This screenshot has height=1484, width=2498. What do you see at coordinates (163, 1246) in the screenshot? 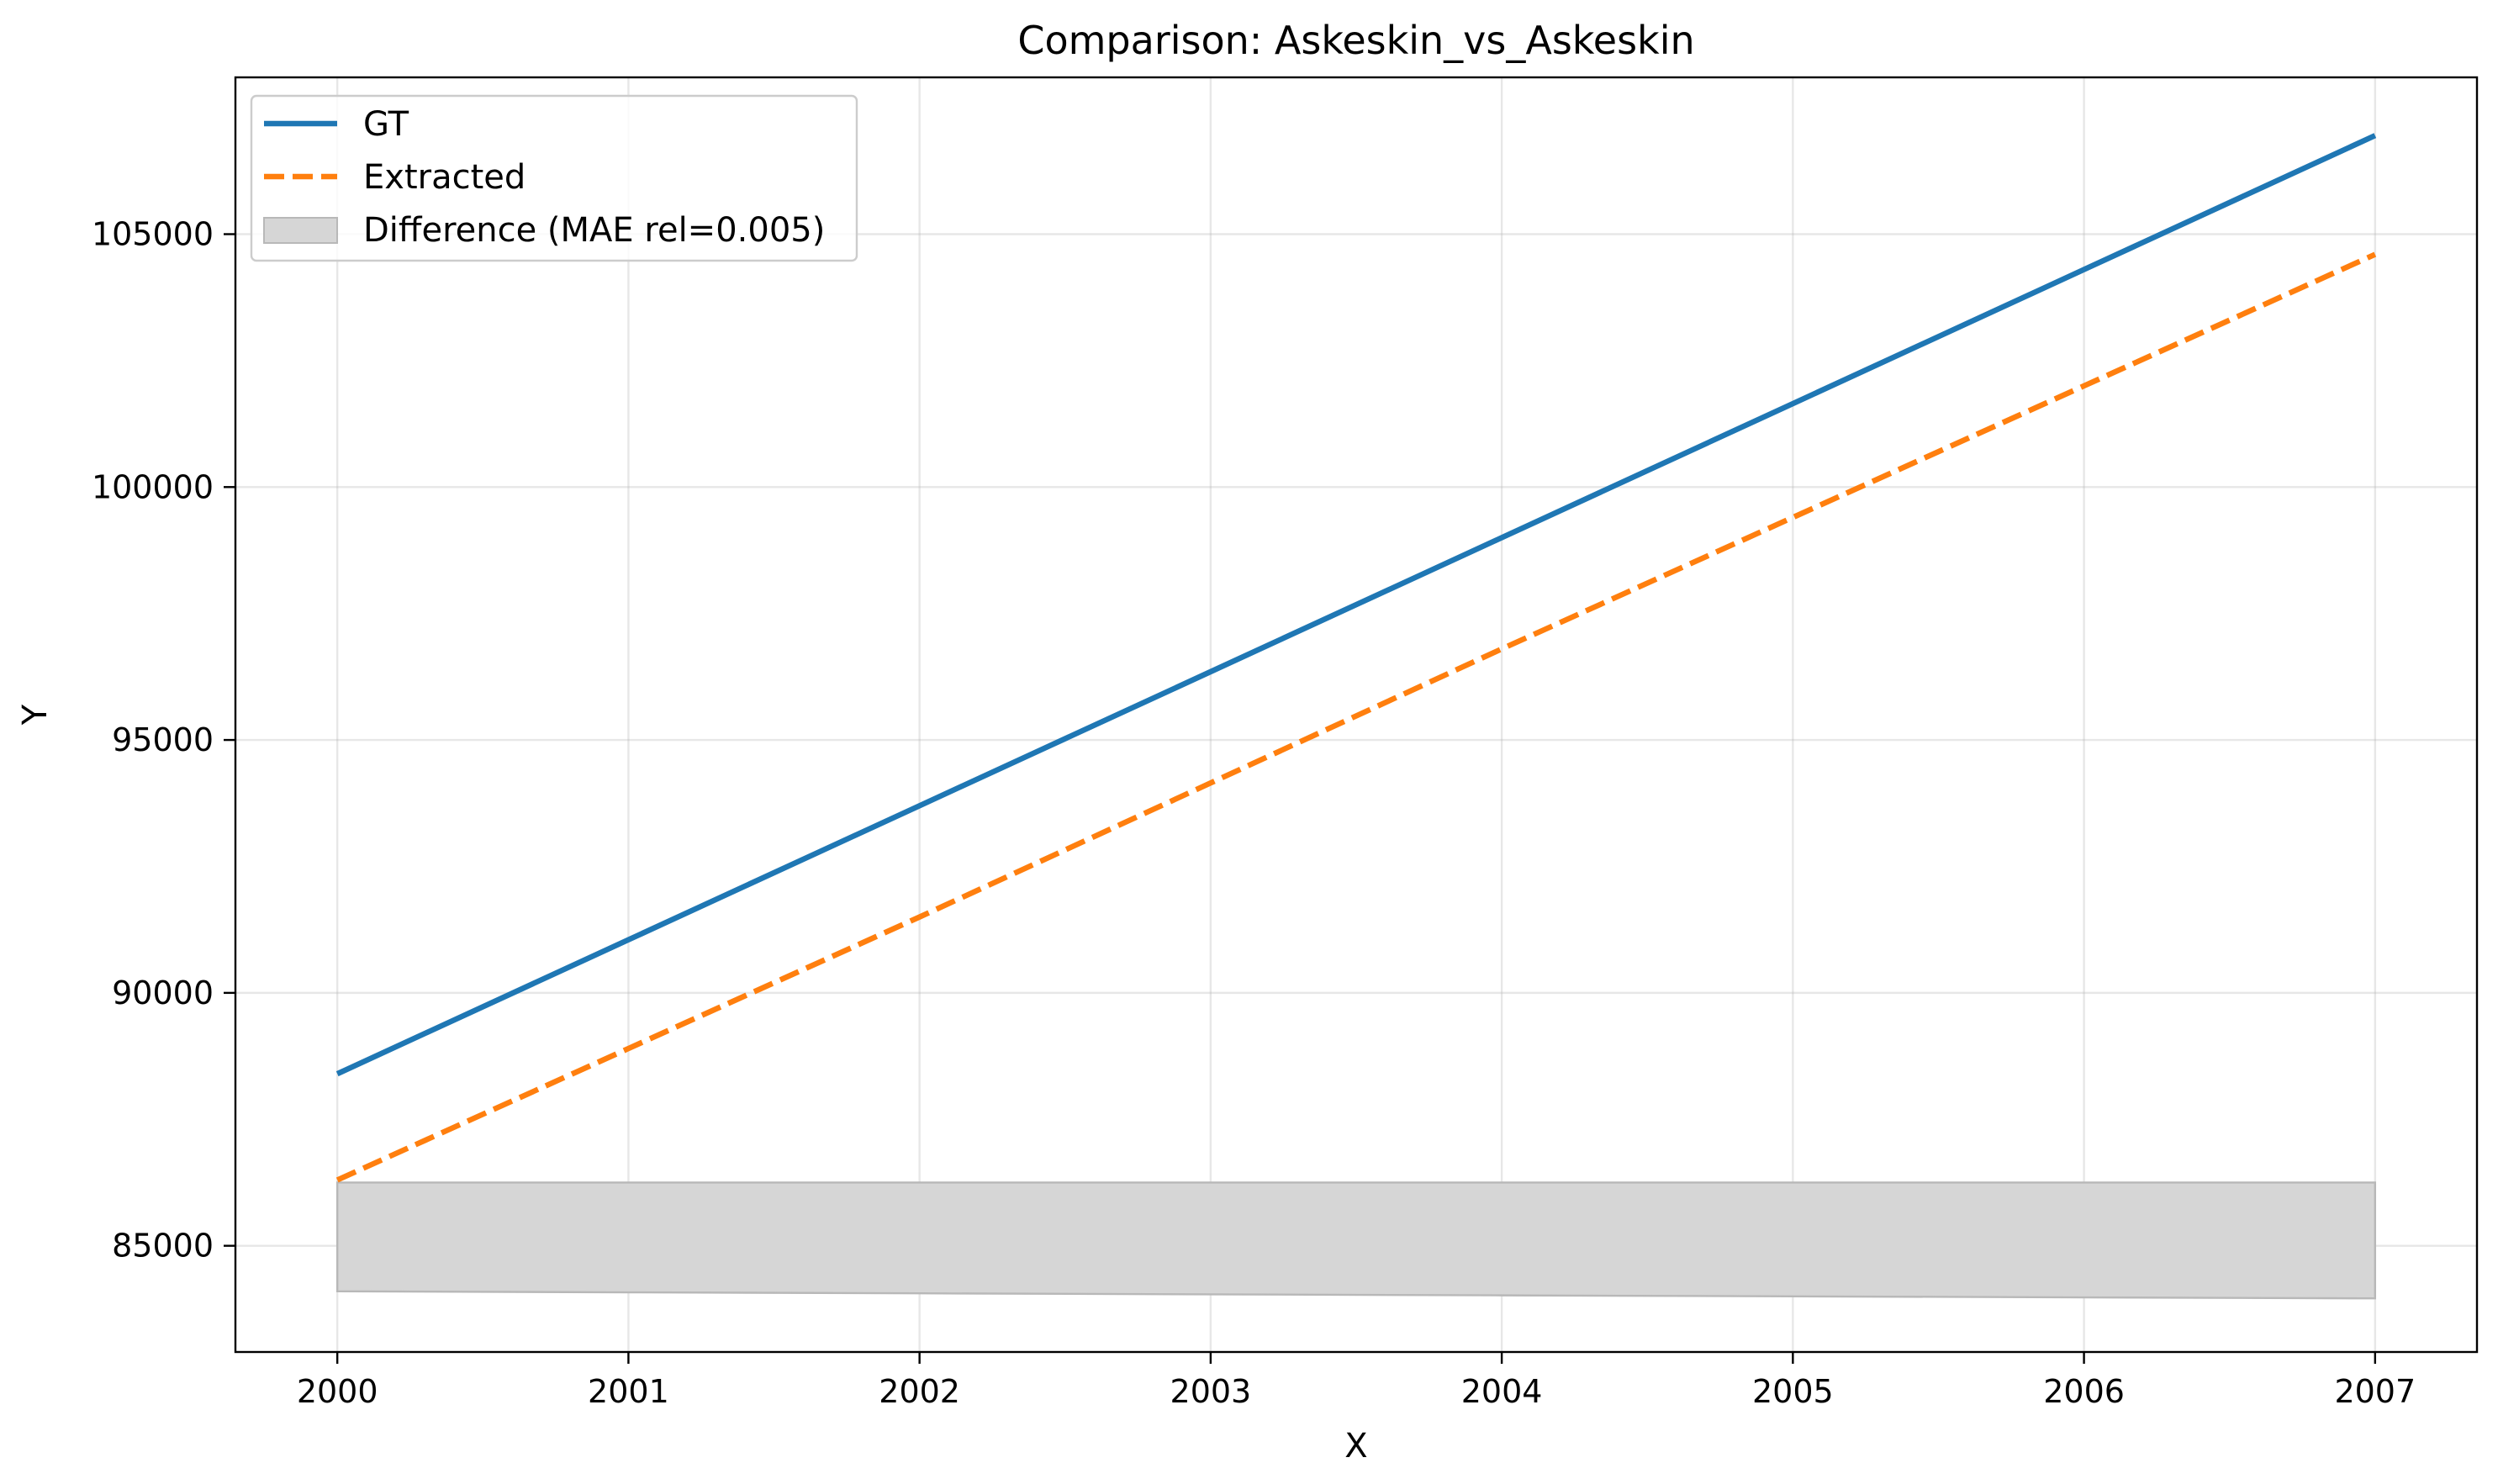
I see `y-tick-label: 85000` at bounding box center [163, 1246].